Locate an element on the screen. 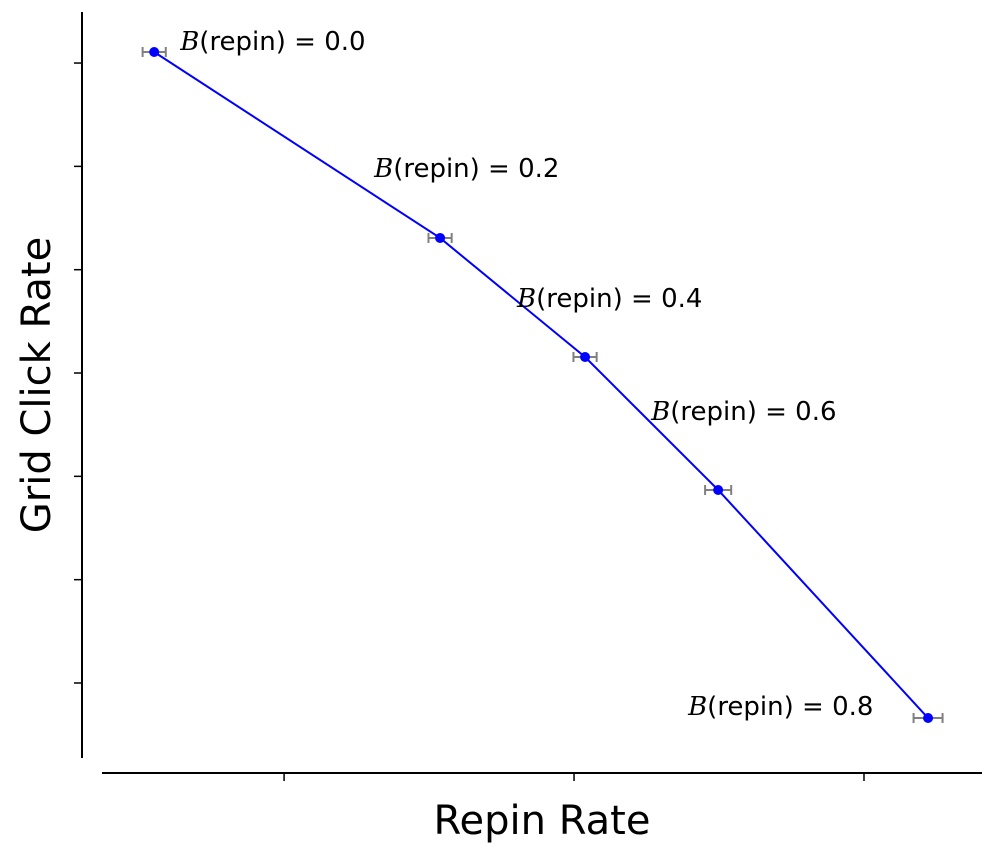 The width and height of the screenshot is (996, 858). y-axis-label: Grid Click Rate is located at coordinates (37, 385).